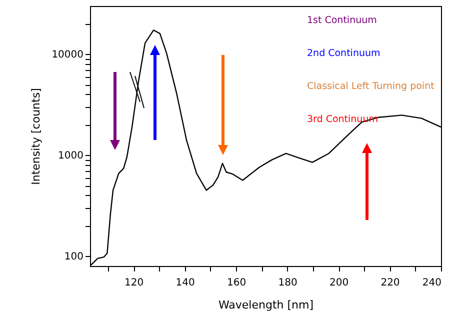 This screenshot has width=464, height=324. I want to click on y-axis-title: Intensity [counts], so click(36, 136).